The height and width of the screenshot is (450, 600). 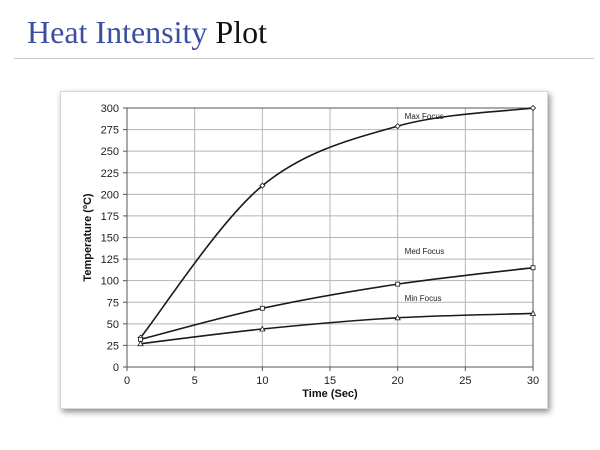 I want to click on x-tick-label: 20, so click(x=398, y=381).